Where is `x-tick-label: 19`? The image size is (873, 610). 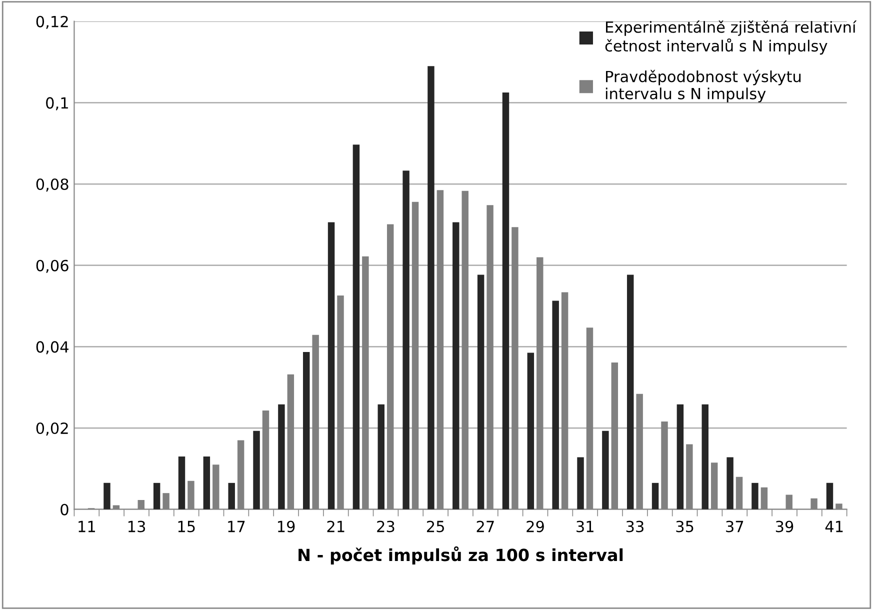
x-tick-label: 19 is located at coordinates (286, 526).